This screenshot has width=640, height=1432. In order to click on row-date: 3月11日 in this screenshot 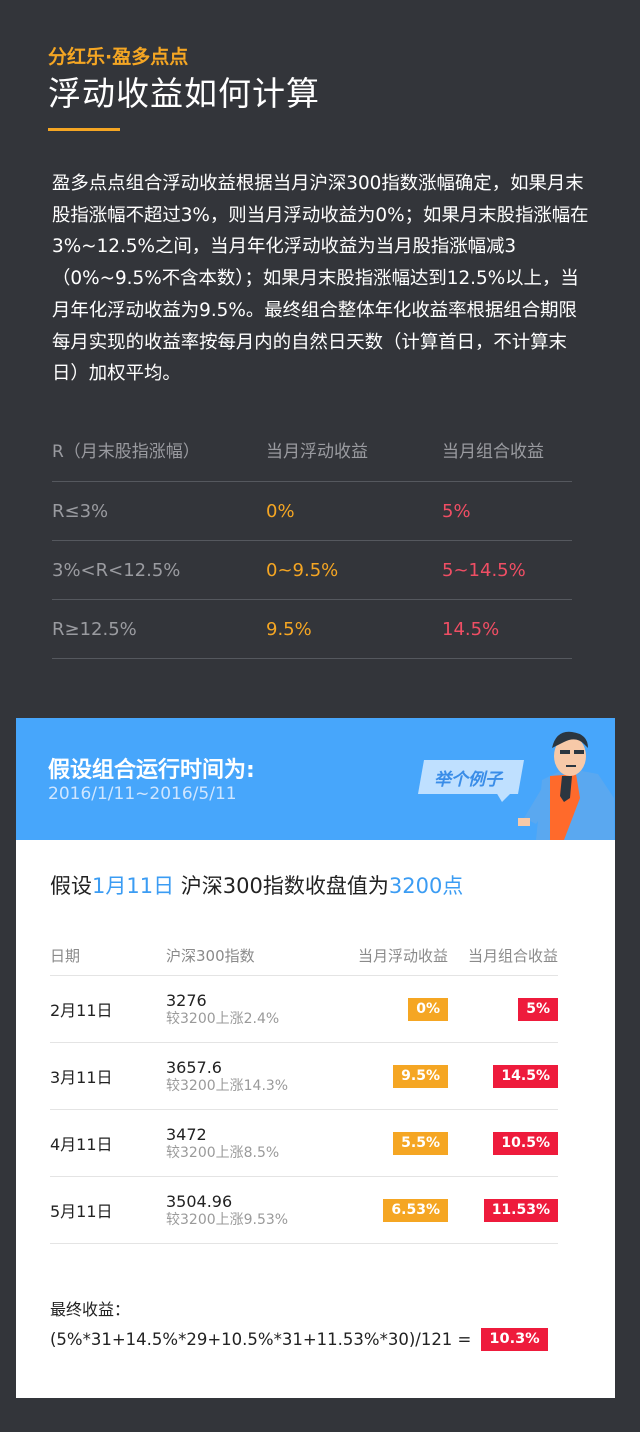, I will do `click(81, 1077)`.